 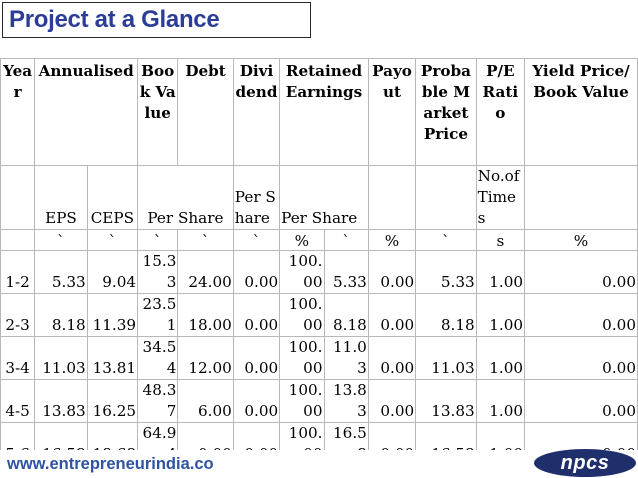 I want to click on header-pe-ratio: P/E Ratio, so click(x=500, y=112).